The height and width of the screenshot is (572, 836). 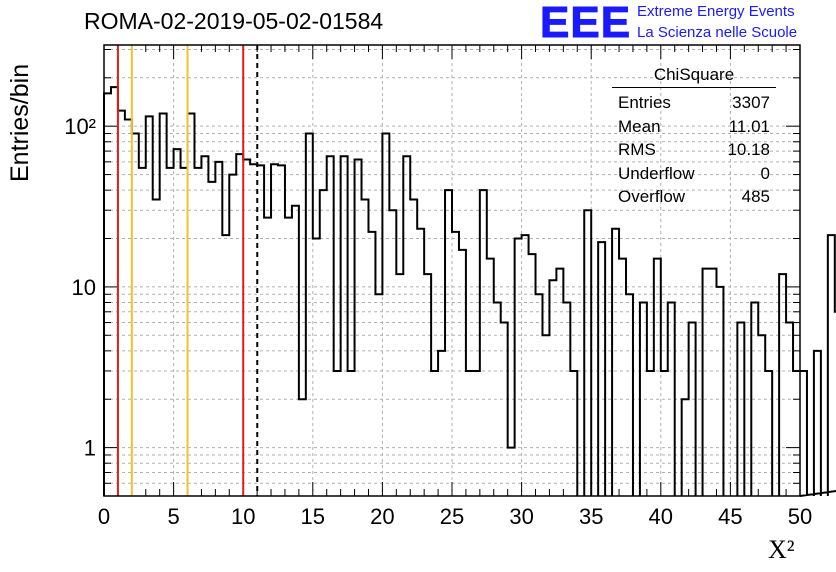 What do you see at coordinates (452, 516) in the screenshot?
I see `x-tick-label: 25` at bounding box center [452, 516].